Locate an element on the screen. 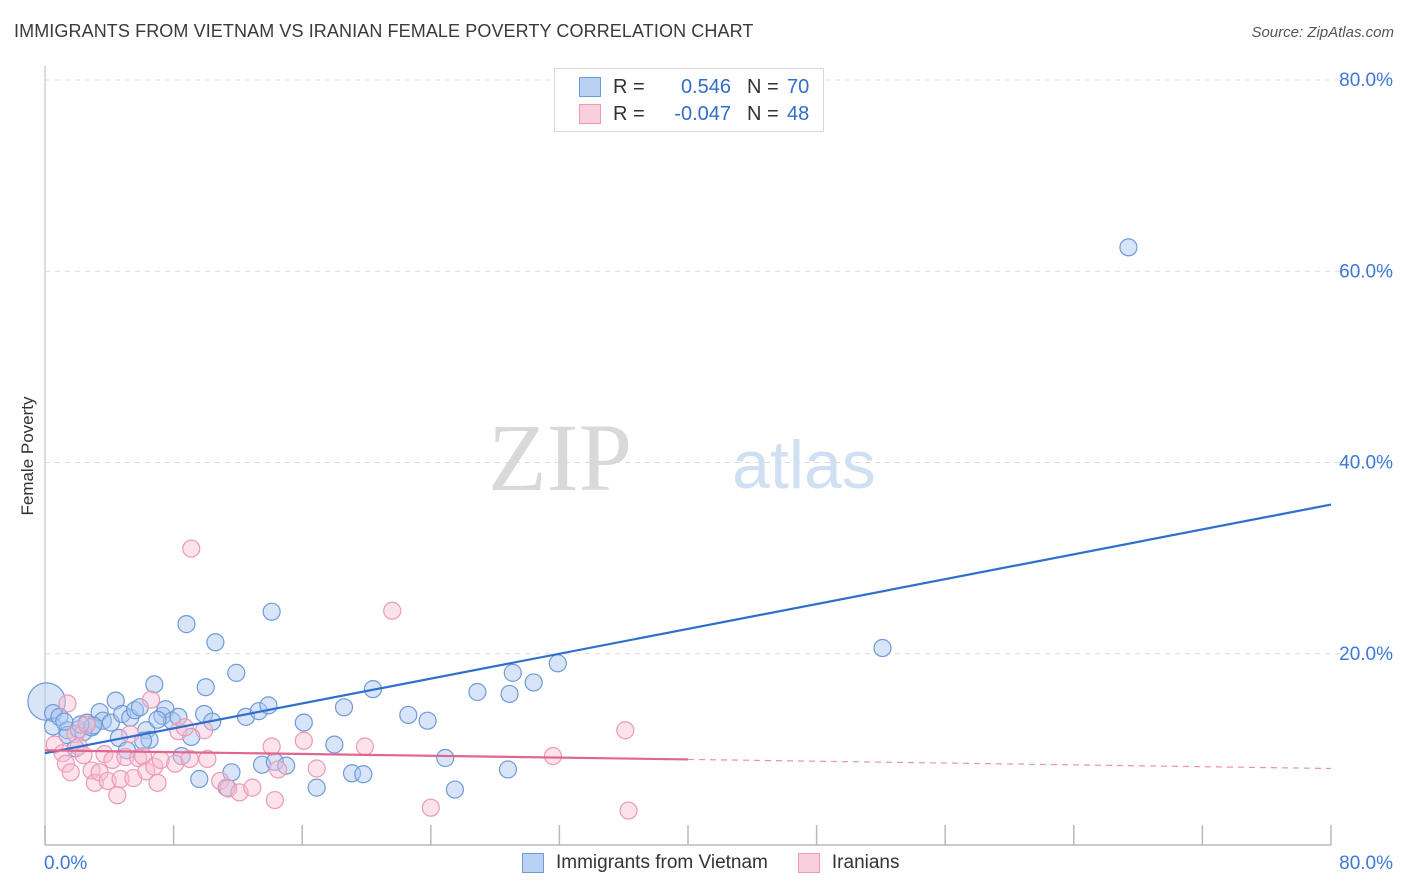 The image size is (1406, 892). y-tick-label: 80.0% is located at coordinates (1366, 80).